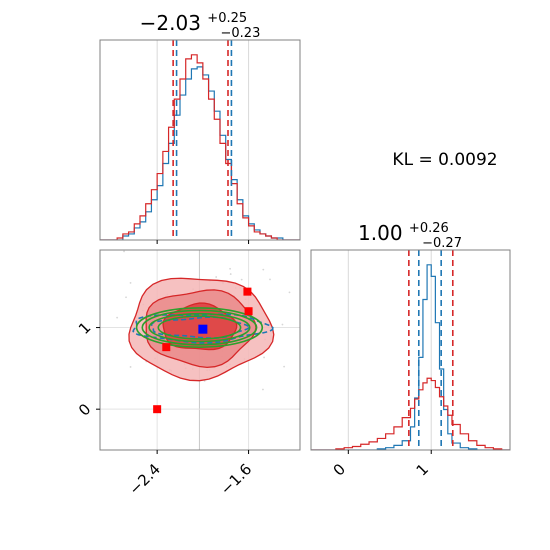 This screenshot has height=550, width=550. I want to click on blue-square-marker, so click(203, 329).